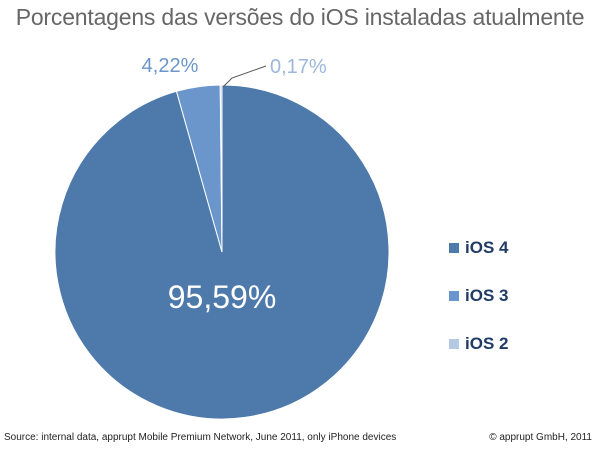  Describe the element at coordinates (540, 437) in the screenshot. I see `copyright-note: © apprupt GmbH, 2011` at that location.